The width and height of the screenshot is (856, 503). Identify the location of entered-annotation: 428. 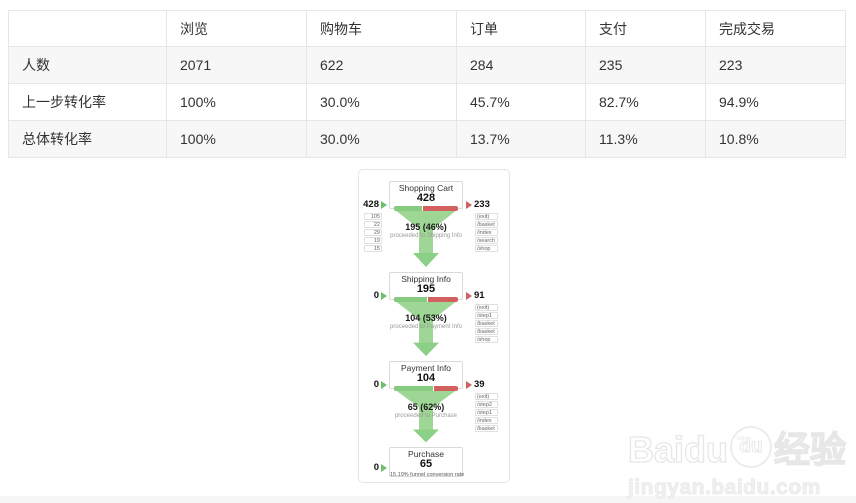
(374, 204).